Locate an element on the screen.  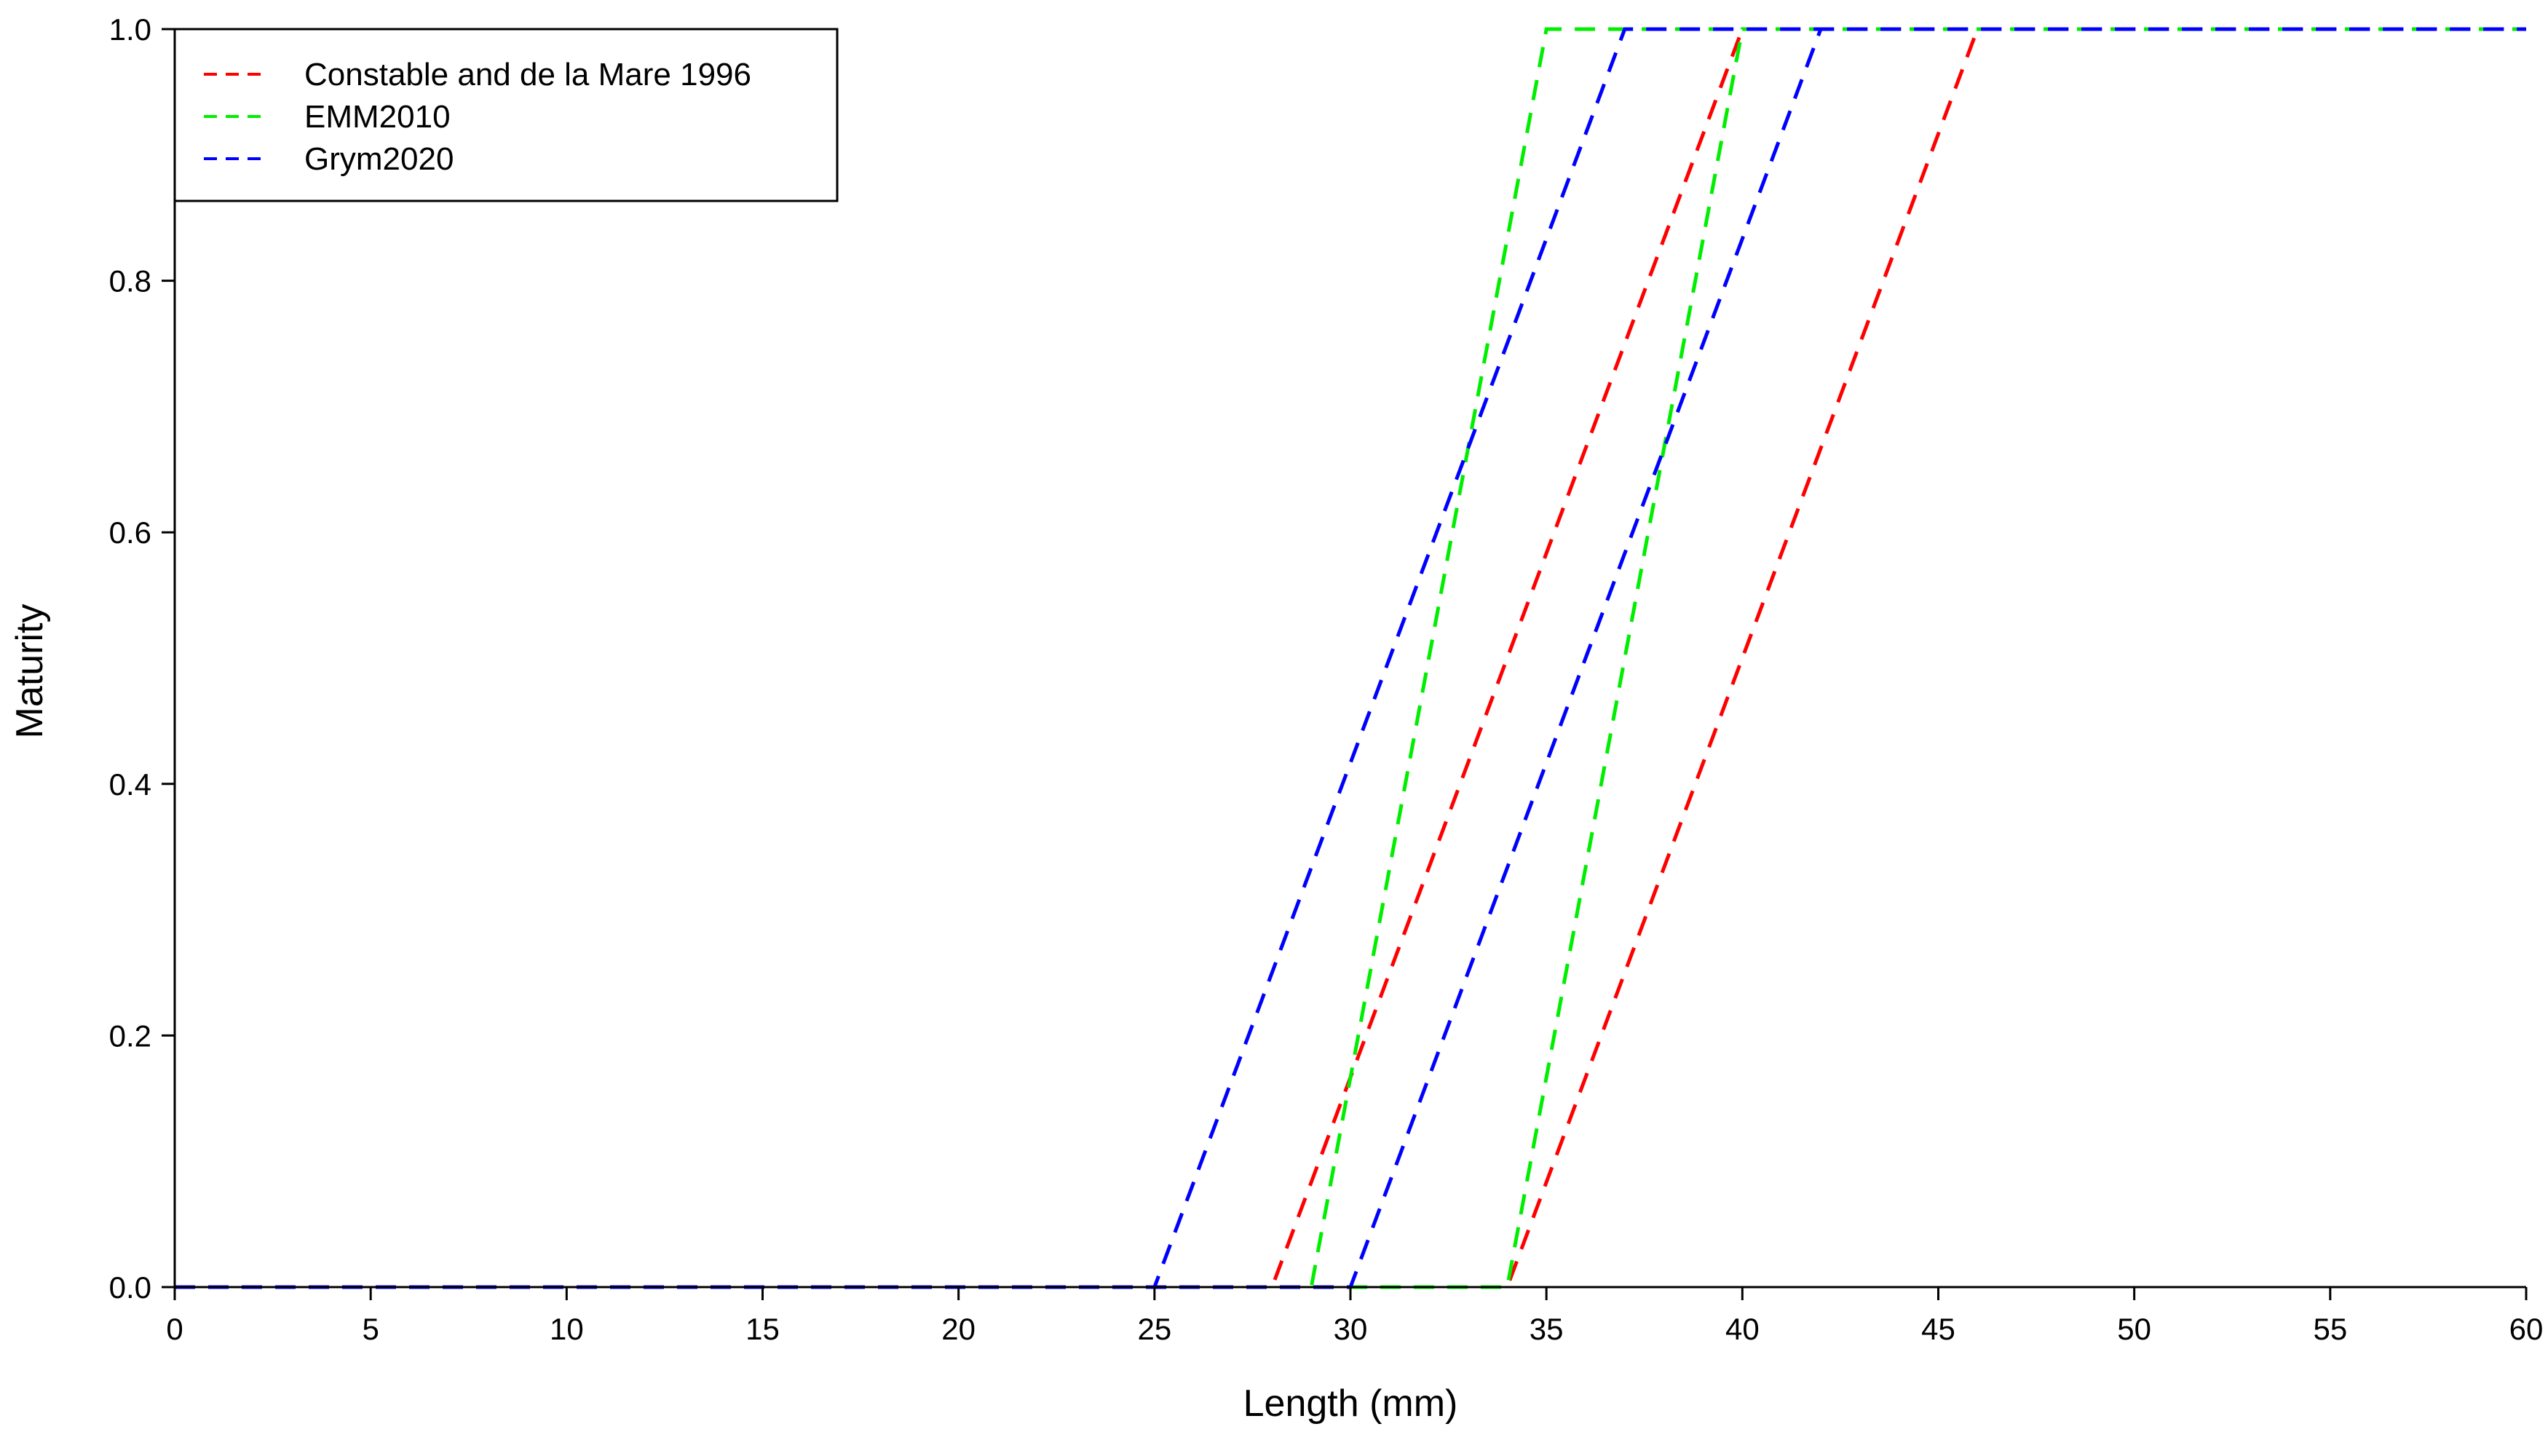
legend-box is located at coordinates (506, 115).